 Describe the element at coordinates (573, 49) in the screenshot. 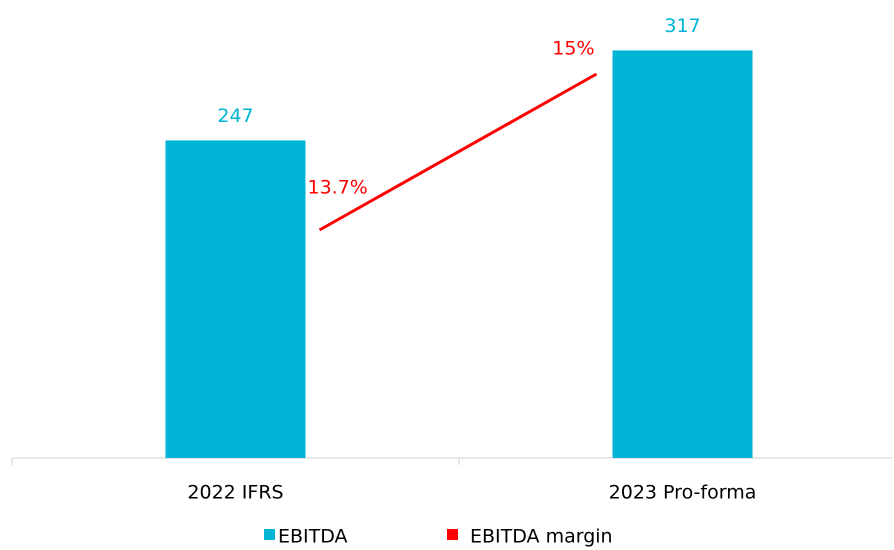

I see `line-value-label: 15%` at that location.